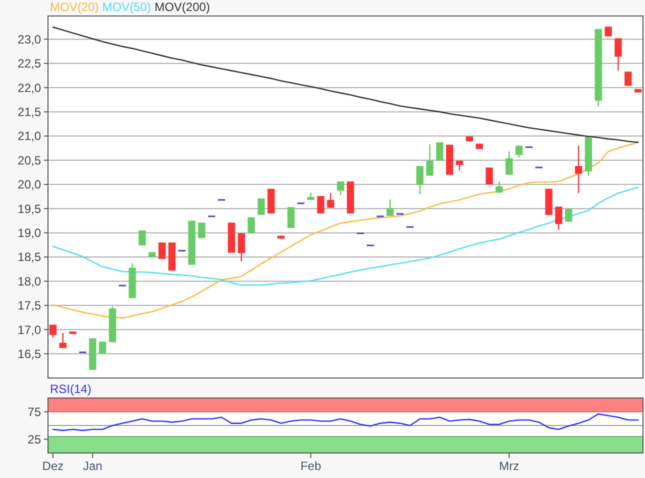 This screenshot has width=645, height=478. Describe the element at coordinates (30, 233) in the screenshot. I see `y-tick-label: 19,0` at that location.